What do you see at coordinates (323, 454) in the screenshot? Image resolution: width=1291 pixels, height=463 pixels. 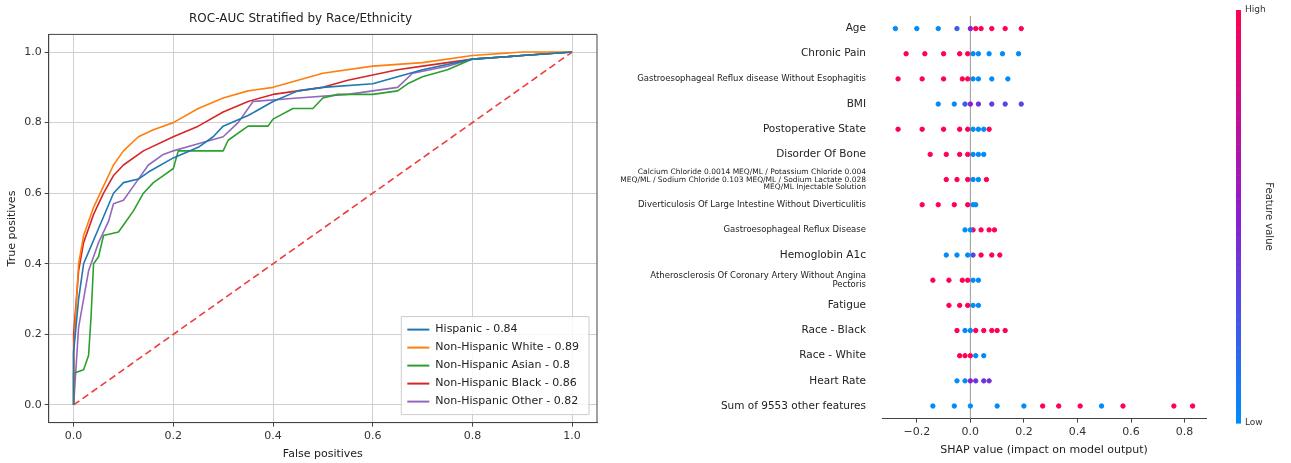 I see `x-axis-title: False positives` at bounding box center [323, 454].